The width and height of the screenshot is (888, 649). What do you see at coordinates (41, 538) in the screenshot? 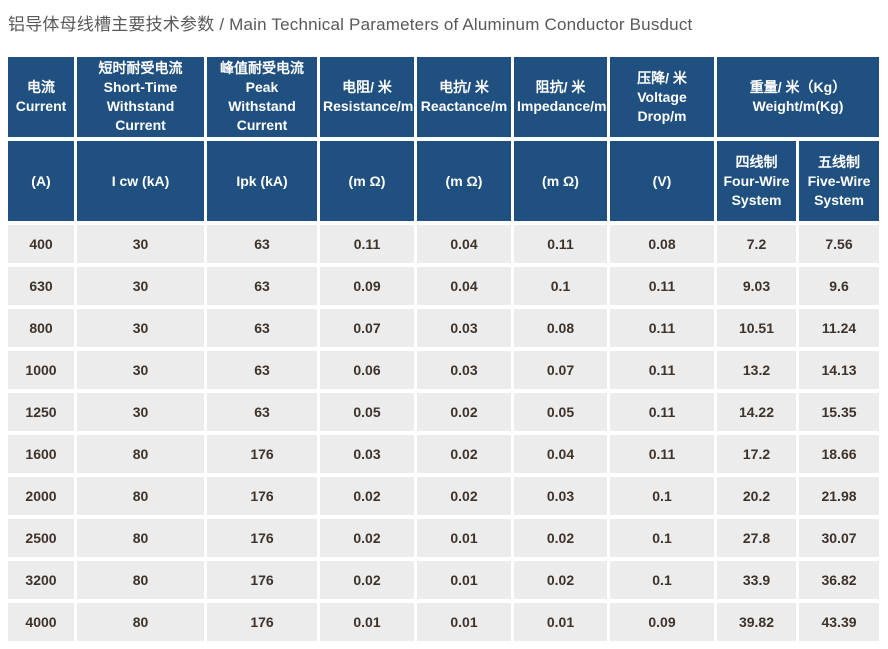
I see `table-cell: 2500` at bounding box center [41, 538].